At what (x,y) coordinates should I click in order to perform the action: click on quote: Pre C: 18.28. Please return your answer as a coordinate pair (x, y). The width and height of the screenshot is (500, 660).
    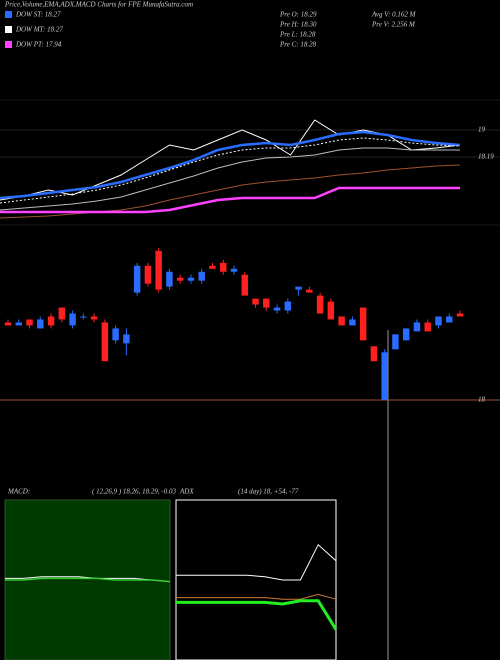
    Looking at the image, I should click on (298, 45).